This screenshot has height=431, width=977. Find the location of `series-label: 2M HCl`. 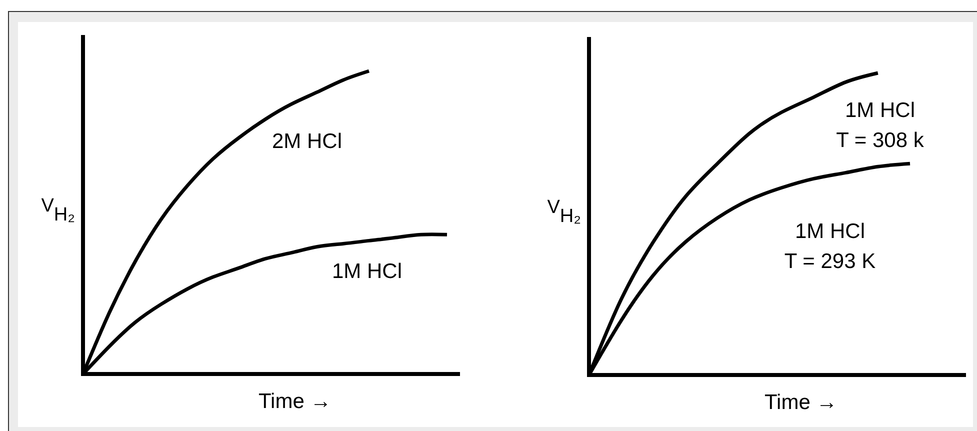

series-label: 2M HCl is located at coordinates (307, 141).